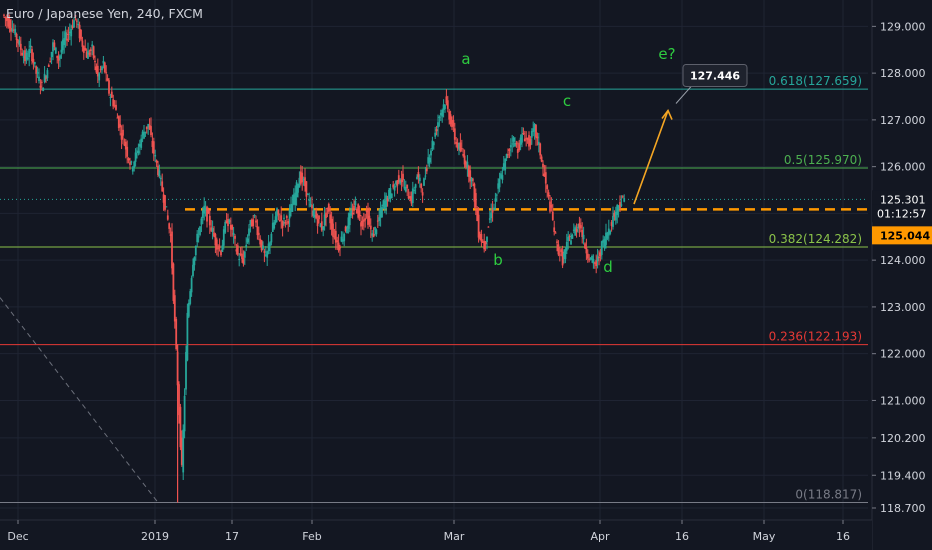 This screenshot has height=550, width=932. I want to click on fib-label: 0.236(122.193), so click(815, 337).